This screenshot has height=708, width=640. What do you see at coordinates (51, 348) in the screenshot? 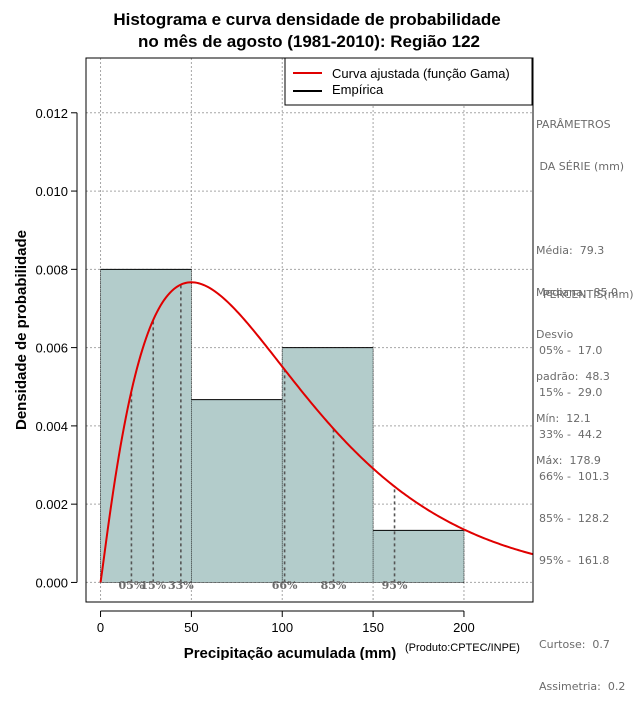
I see `y-tick-label: 0.006` at bounding box center [51, 348].